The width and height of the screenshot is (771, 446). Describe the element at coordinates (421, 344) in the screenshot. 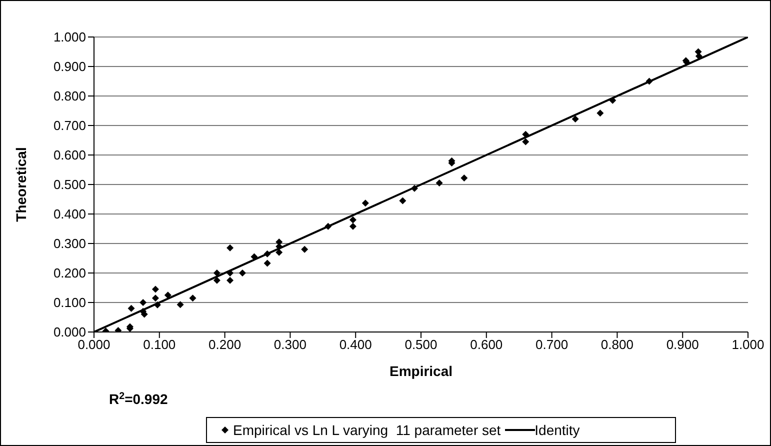

I see `x-tick-label: 0.500` at that location.